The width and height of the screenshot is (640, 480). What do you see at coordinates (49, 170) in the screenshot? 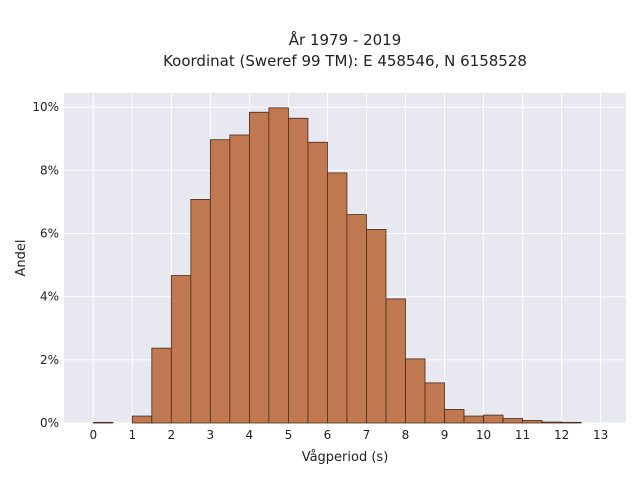
I see `y-tick-label-4: 8%` at bounding box center [49, 170].